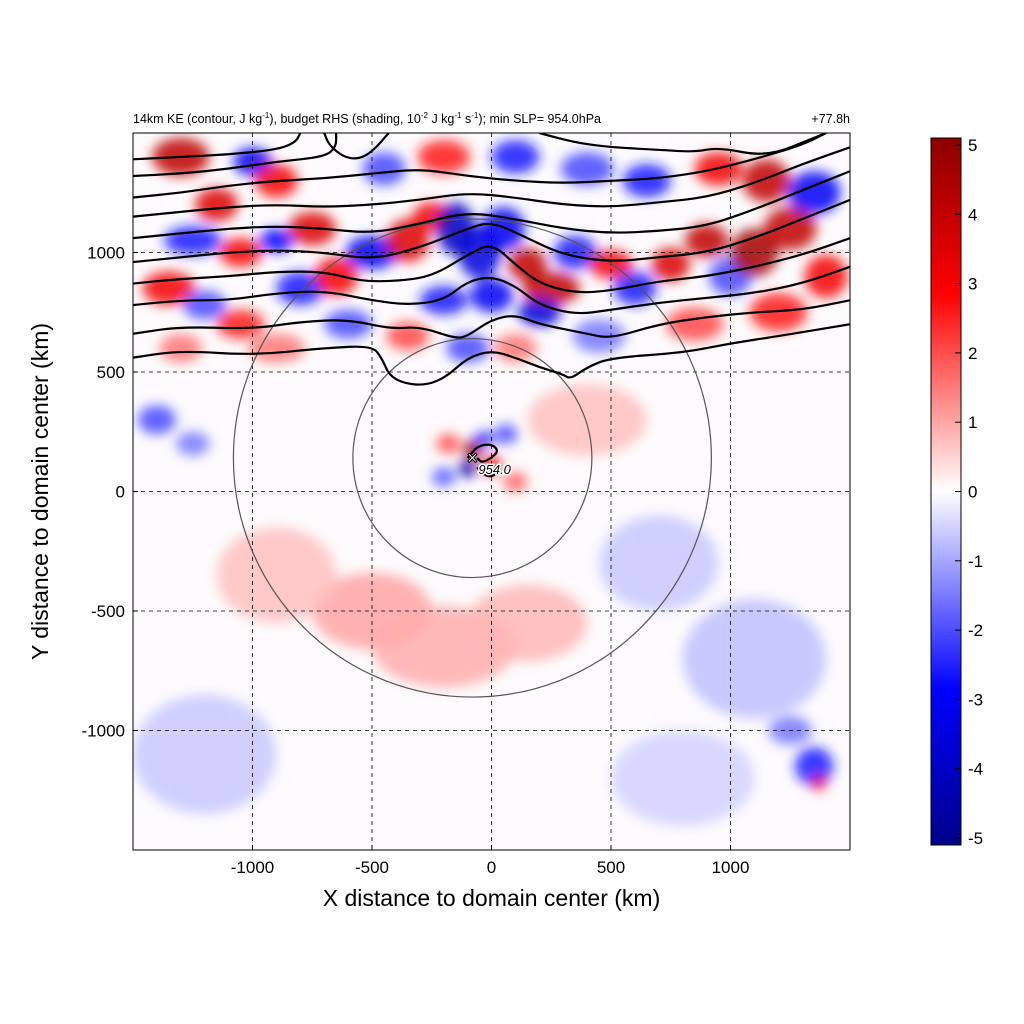 The height and width of the screenshot is (1024, 1024). I want to click on colorbar-tick-label: -2, so click(975, 630).